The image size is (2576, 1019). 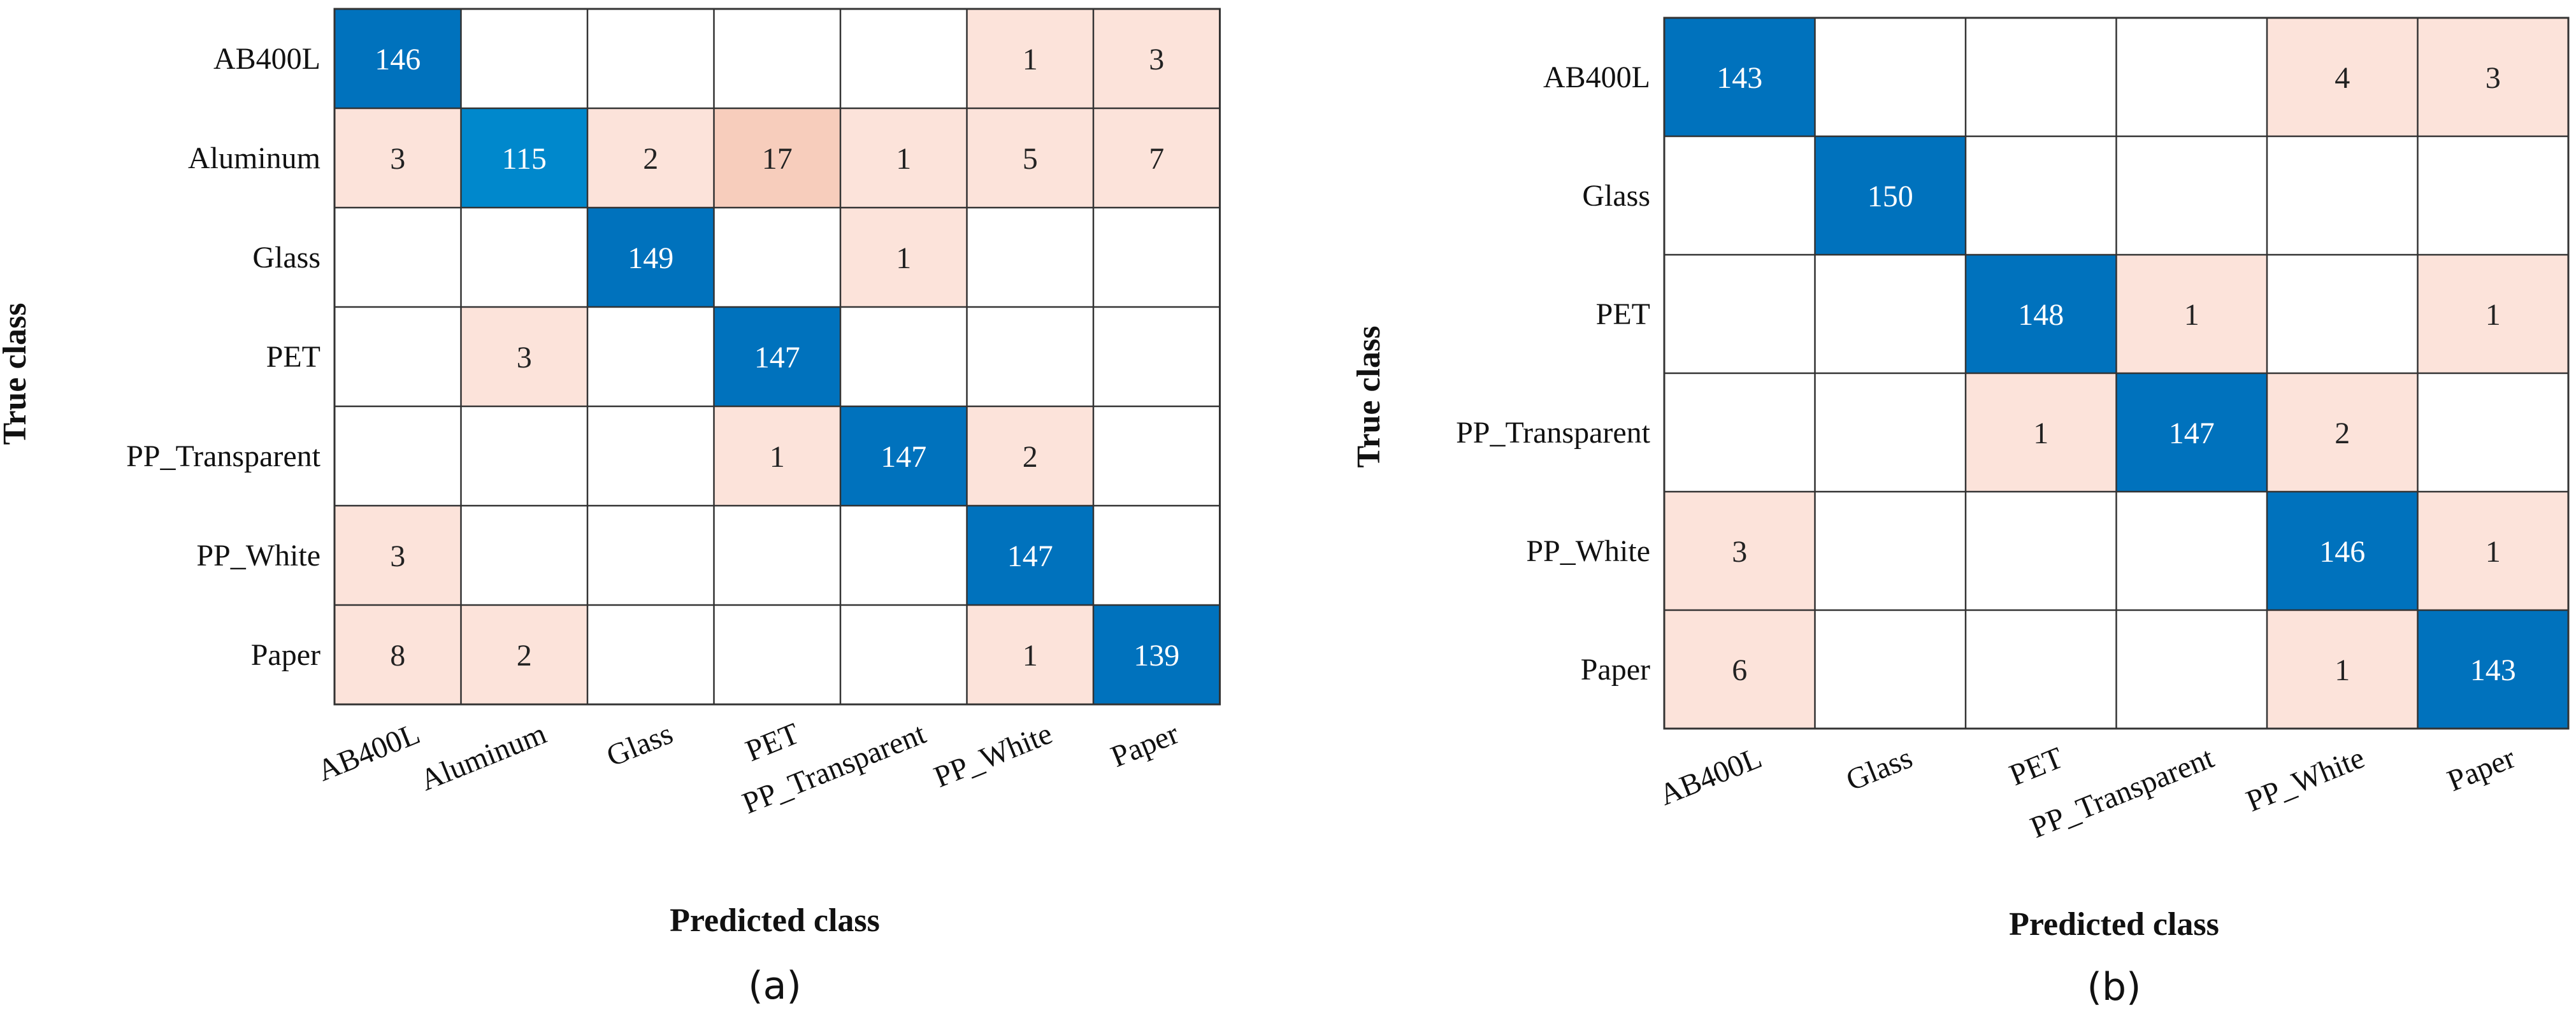 I want to click on row-tick-label: Glass, so click(x=1616, y=196).